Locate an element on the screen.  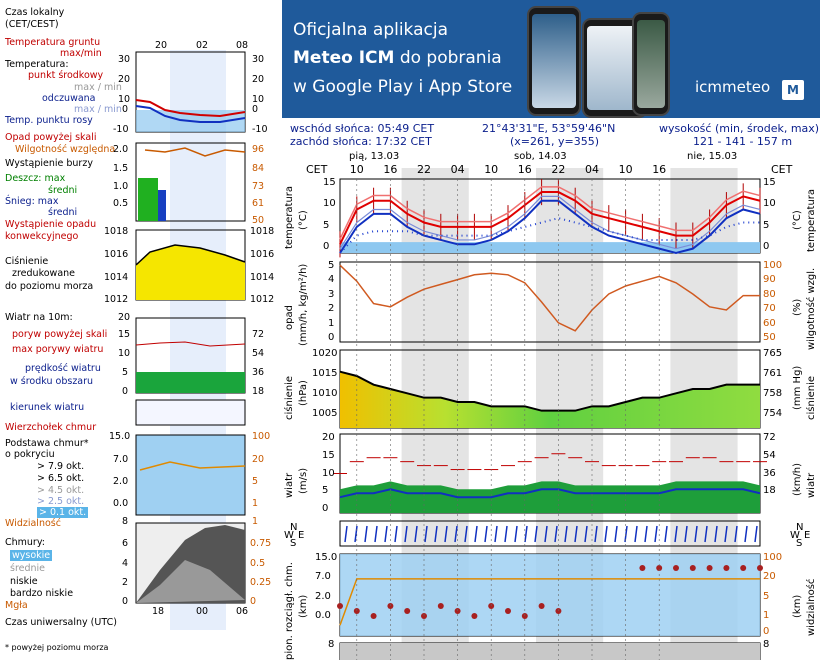
temp-tick-r-2: 5 is located at coordinates (766, 225).